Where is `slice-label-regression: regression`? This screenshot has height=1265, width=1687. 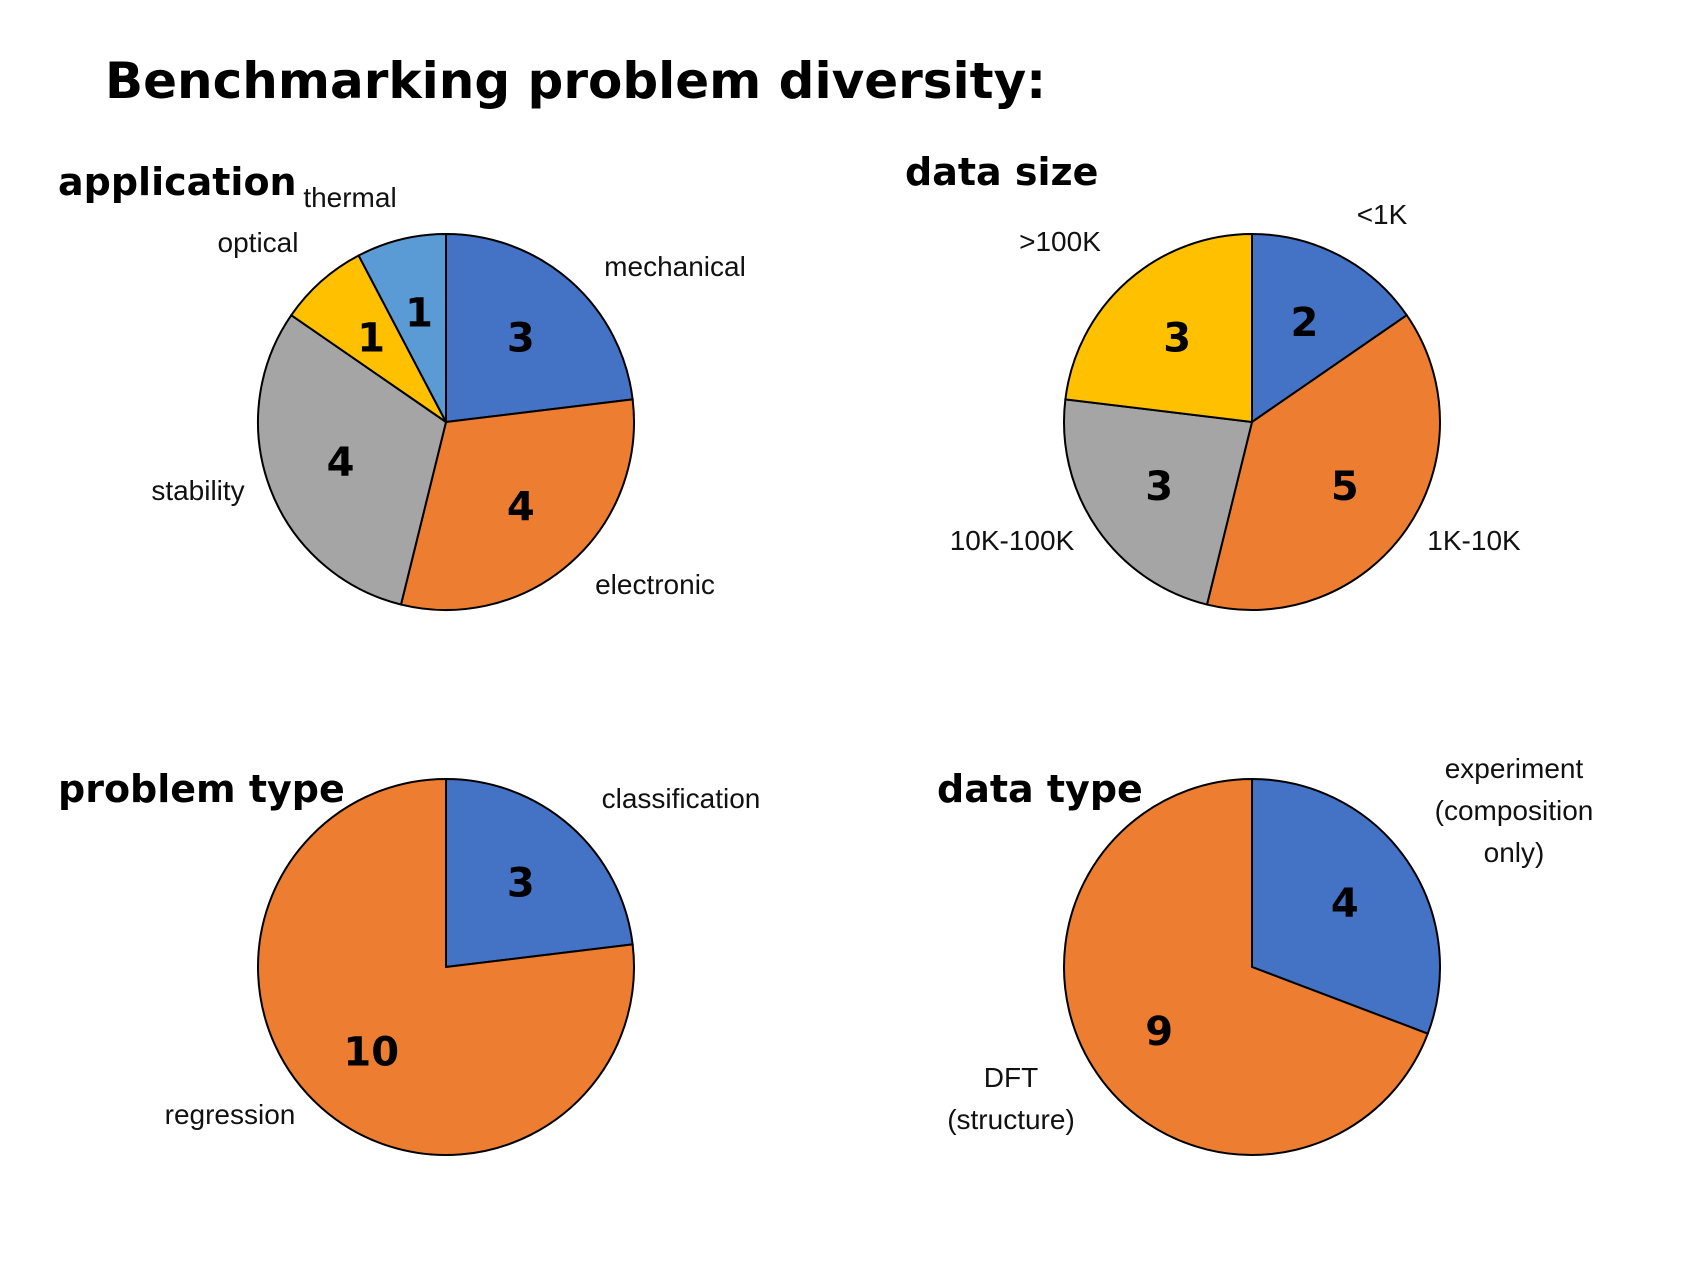
slice-label-regression: regression is located at coordinates (230, 1114).